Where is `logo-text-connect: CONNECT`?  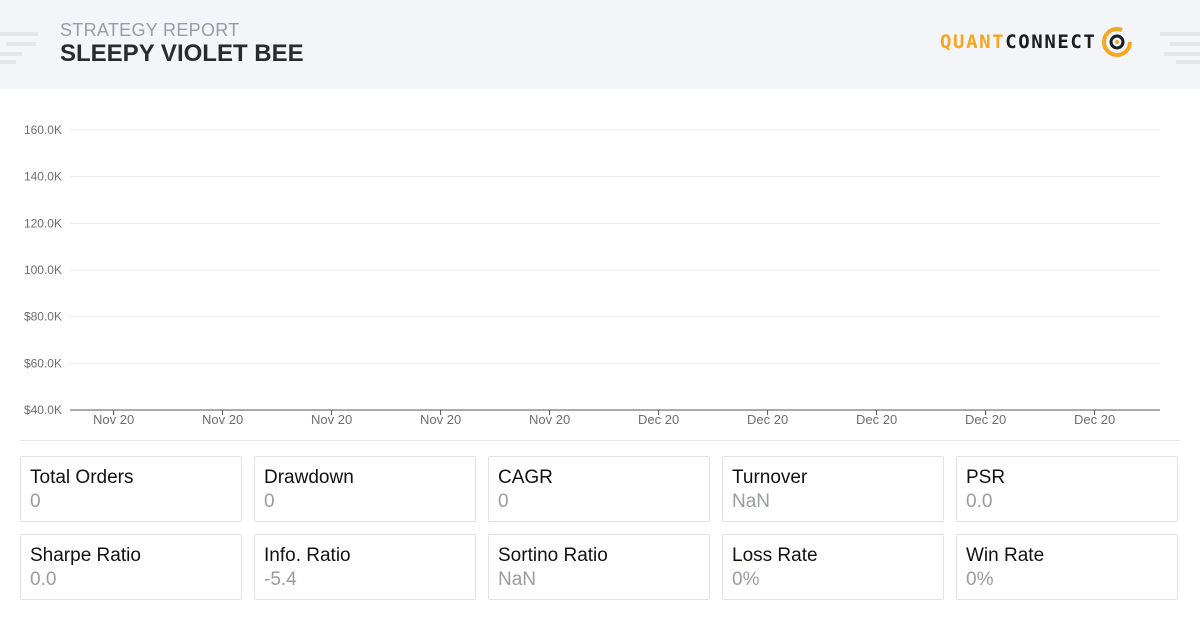 logo-text-connect: CONNECT is located at coordinates (1051, 42).